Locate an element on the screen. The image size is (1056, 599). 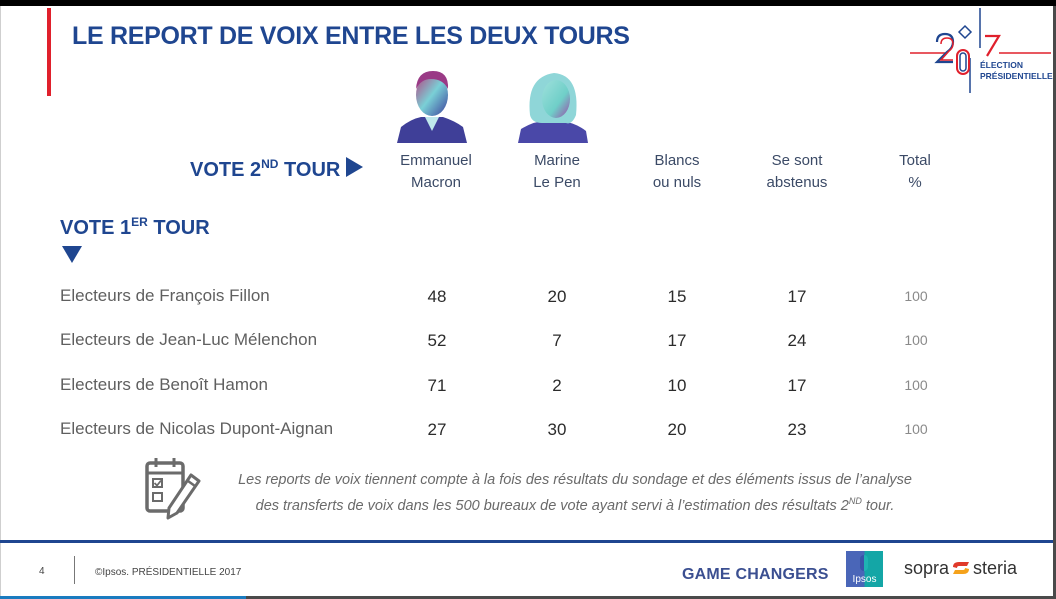
cell-value: 15 is located at coordinates (677, 296).